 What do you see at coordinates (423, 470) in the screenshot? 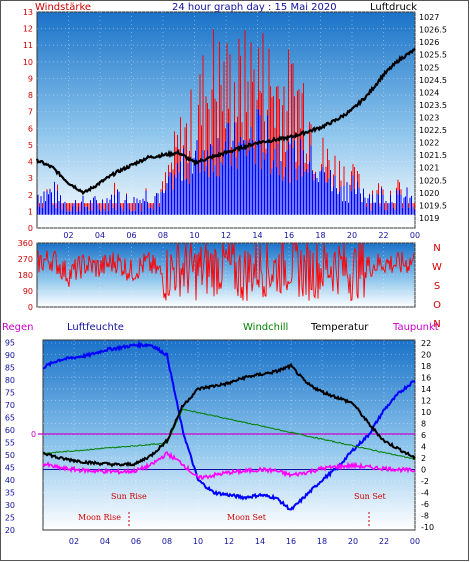
I see `temperature-tick-label: 0` at bounding box center [423, 470].